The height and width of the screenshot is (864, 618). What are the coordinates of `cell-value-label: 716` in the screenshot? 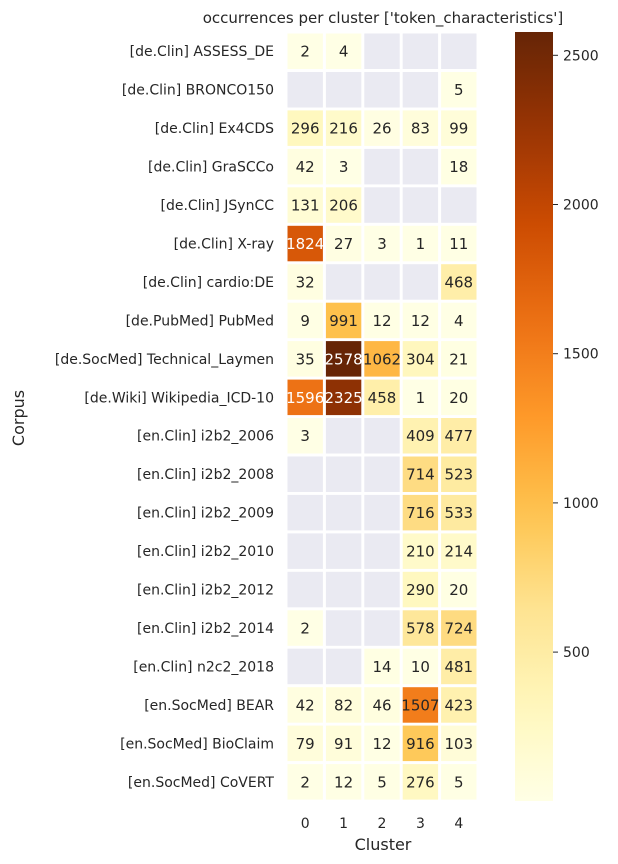 It's located at (420, 513).